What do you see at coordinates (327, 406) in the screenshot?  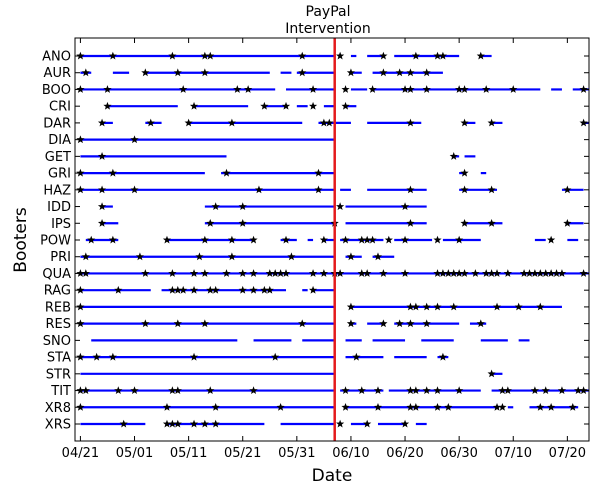 I see `booter-row-xr8` at bounding box center [327, 406].